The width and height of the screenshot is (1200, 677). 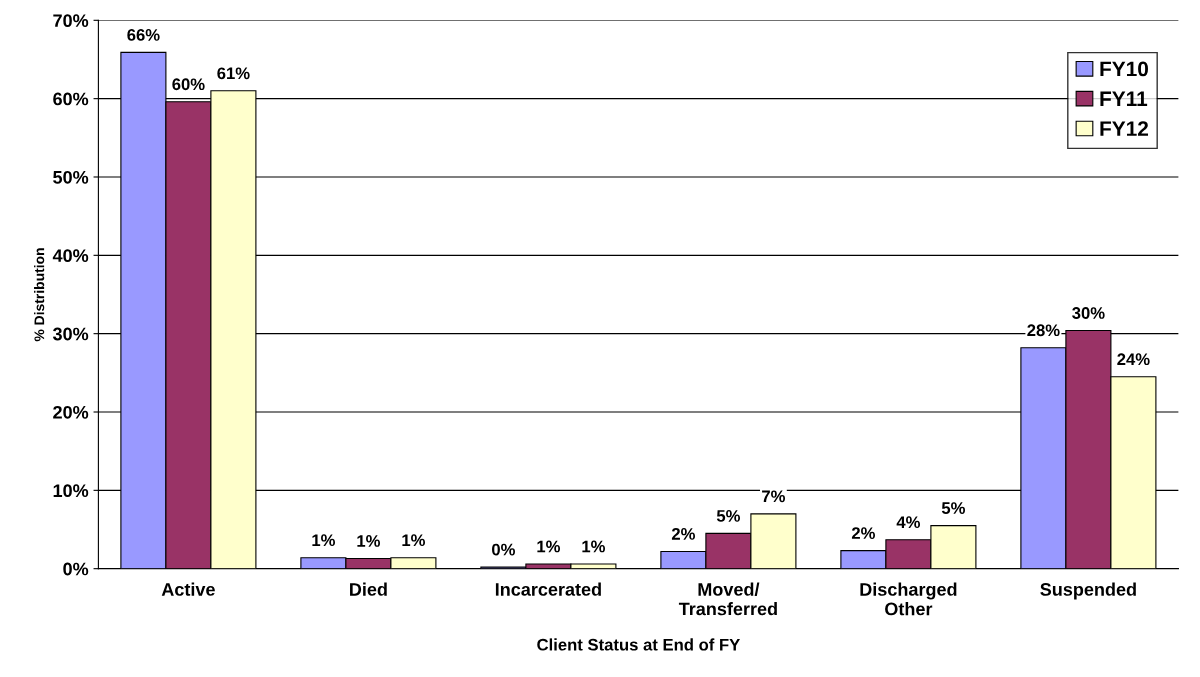 I want to click on data-label: 60%, so click(x=188, y=84).